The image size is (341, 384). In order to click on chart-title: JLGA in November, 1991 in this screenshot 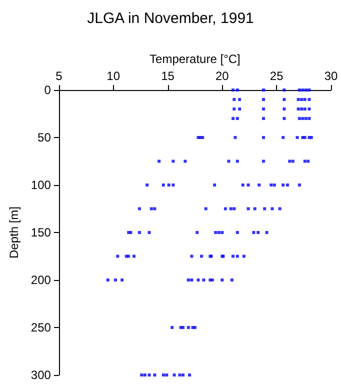, I will do `click(170, 18)`.